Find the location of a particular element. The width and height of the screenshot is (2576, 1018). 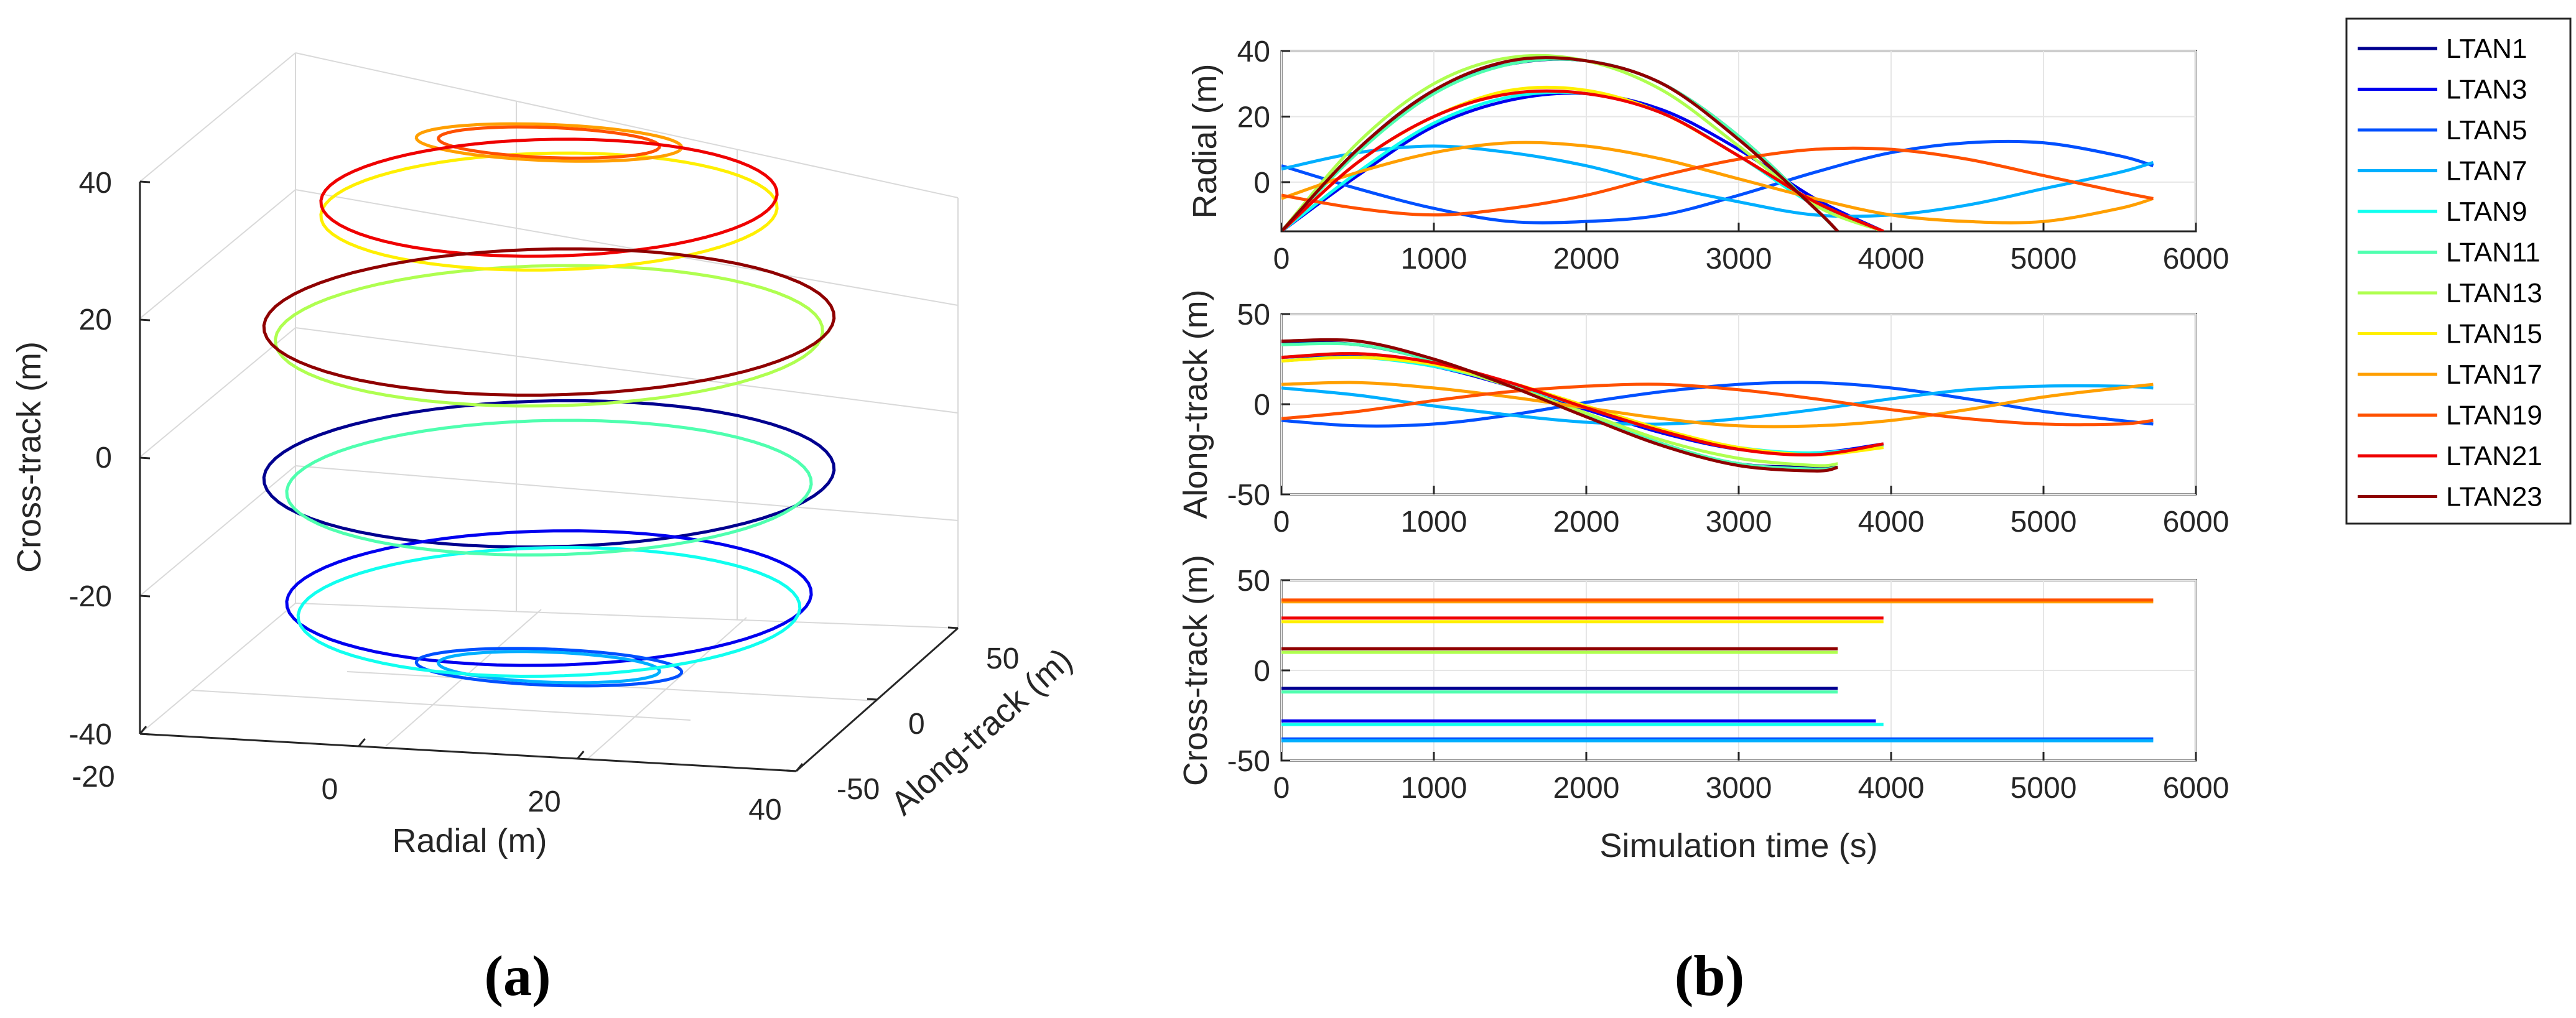

xtick-label: 40 is located at coordinates (764, 810).